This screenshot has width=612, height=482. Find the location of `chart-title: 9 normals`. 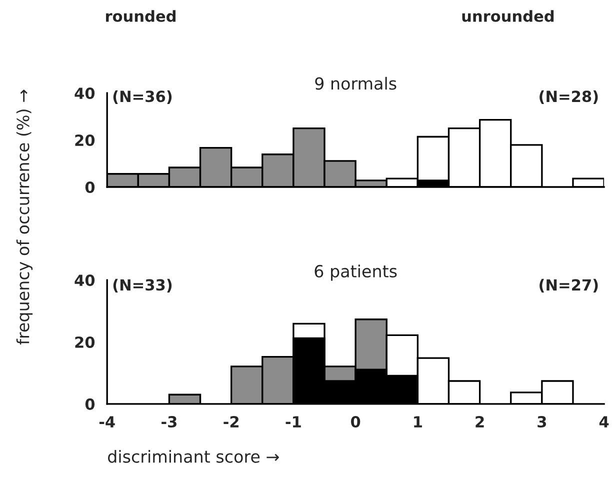

chart-title: 9 normals is located at coordinates (355, 83).